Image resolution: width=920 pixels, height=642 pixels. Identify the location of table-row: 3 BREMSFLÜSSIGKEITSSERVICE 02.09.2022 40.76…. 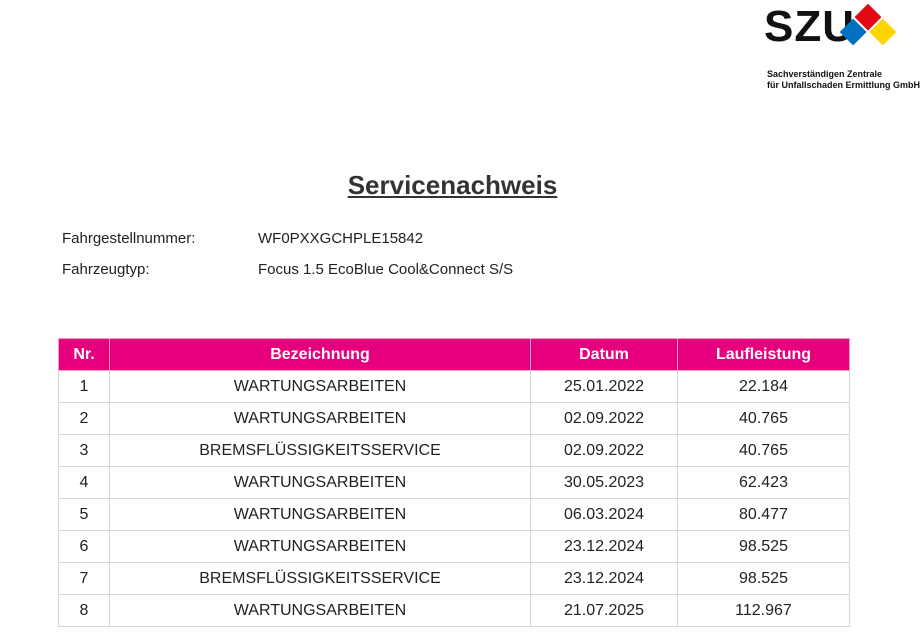
(454, 450).